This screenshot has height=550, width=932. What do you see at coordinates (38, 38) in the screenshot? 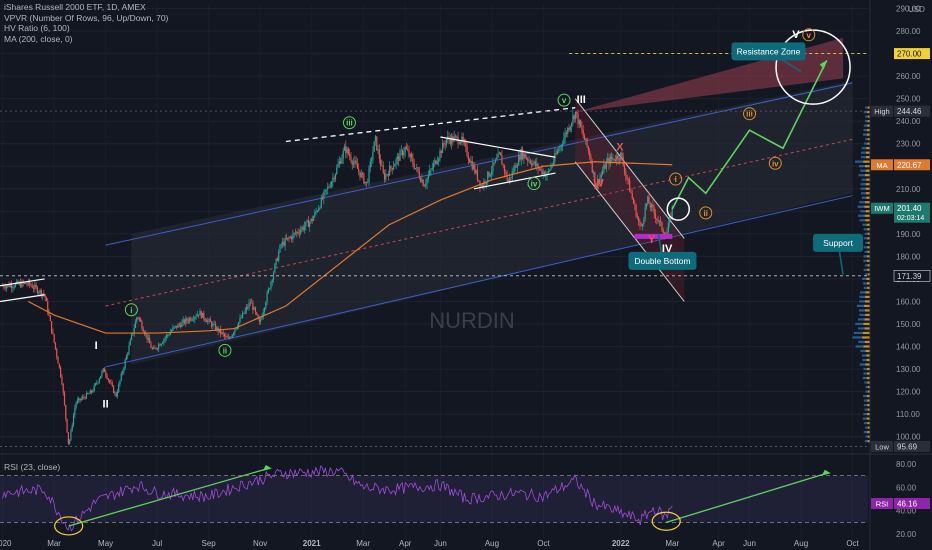
I see `indicator-ma: MA (200, close, 0)` at bounding box center [38, 38].